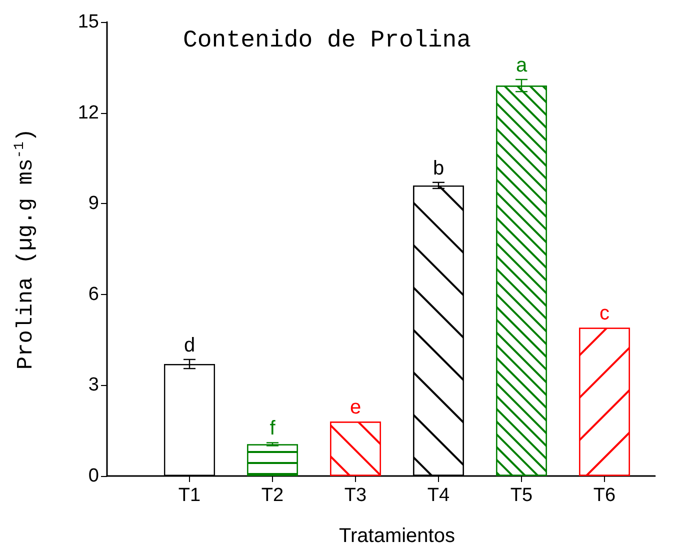 The width and height of the screenshot is (681, 552). Describe the element at coordinates (604, 495) in the screenshot. I see `x-tick-label: T6` at that location.